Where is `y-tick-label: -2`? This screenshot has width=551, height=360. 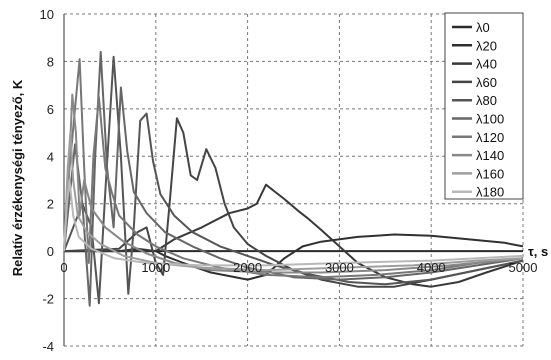 y-tick-label: -2 is located at coordinates (48, 299).